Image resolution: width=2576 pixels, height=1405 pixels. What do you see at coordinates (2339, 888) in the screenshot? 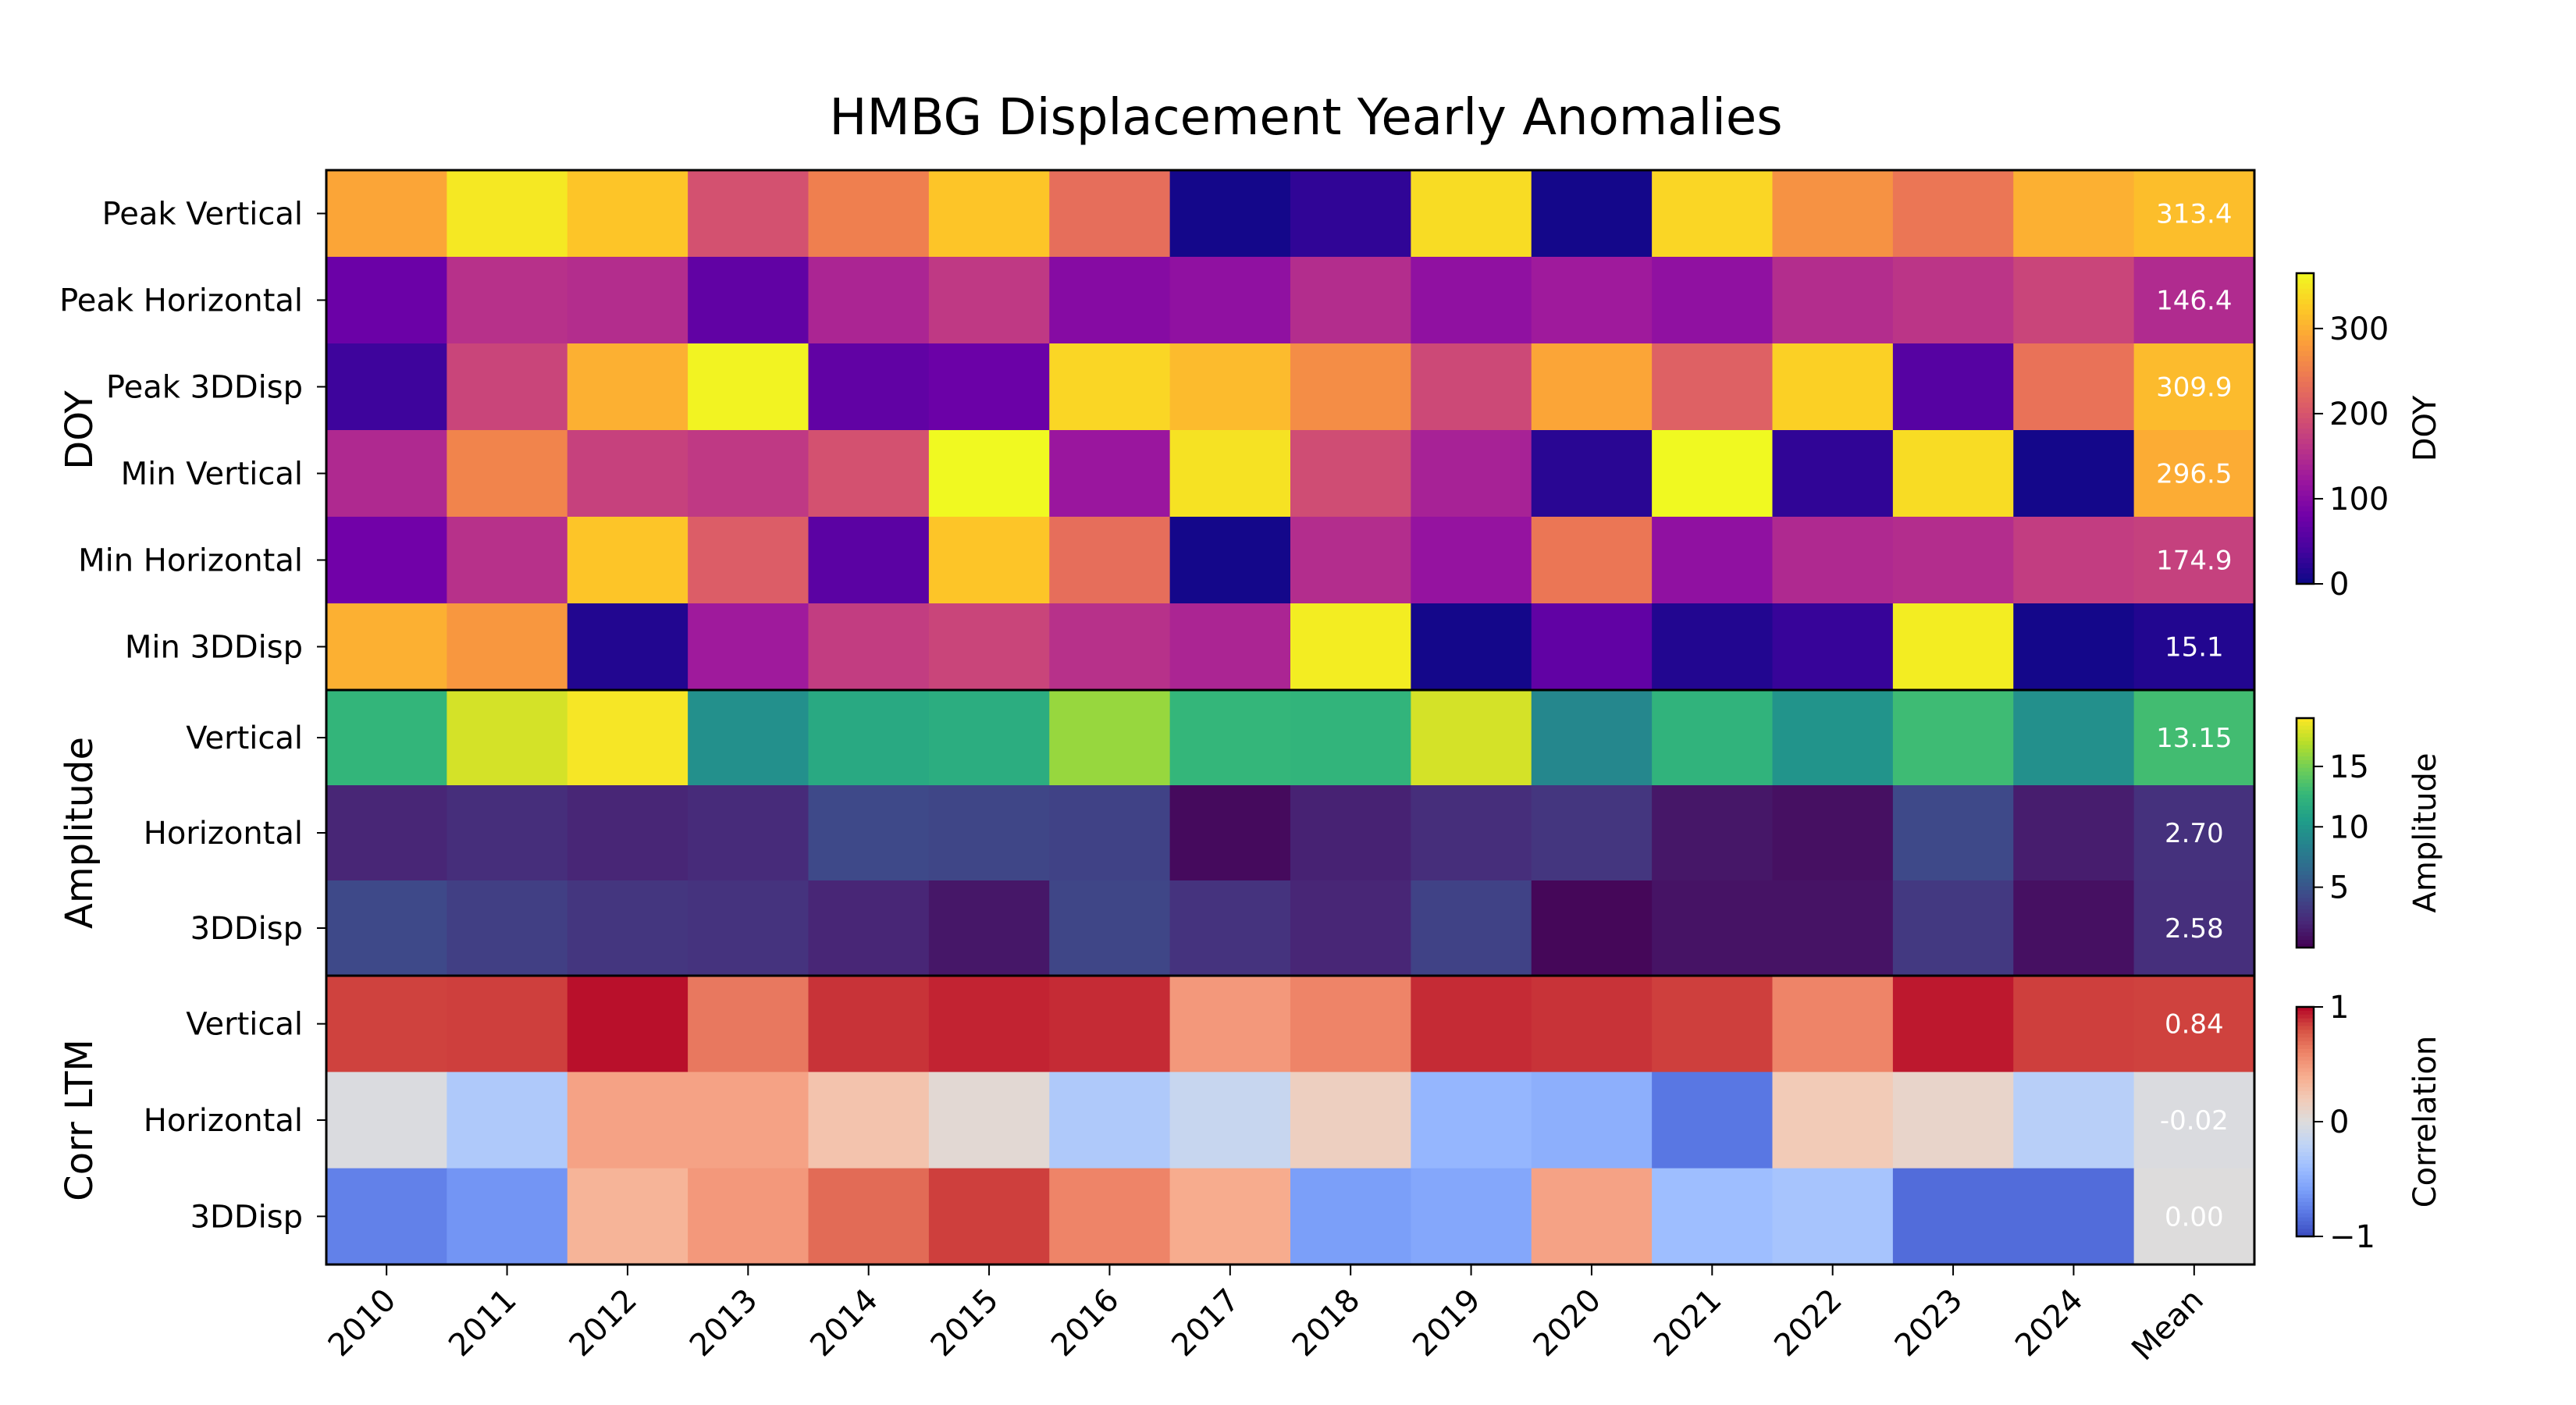
I see `colorbar-tick-label: 5` at bounding box center [2339, 888].